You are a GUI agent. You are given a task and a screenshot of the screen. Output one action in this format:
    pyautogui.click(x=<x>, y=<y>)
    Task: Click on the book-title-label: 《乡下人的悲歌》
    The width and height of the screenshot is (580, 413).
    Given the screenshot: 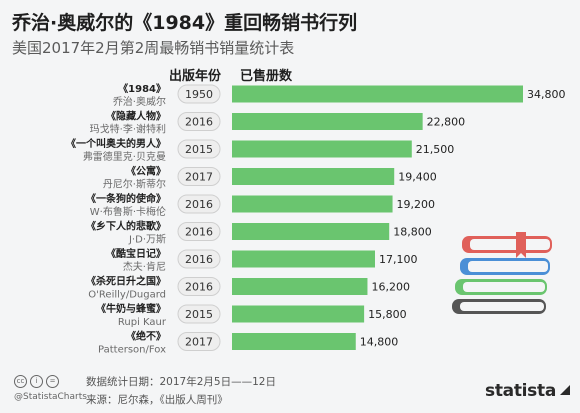 What is the action you would take?
    pyautogui.click(x=126, y=226)
    